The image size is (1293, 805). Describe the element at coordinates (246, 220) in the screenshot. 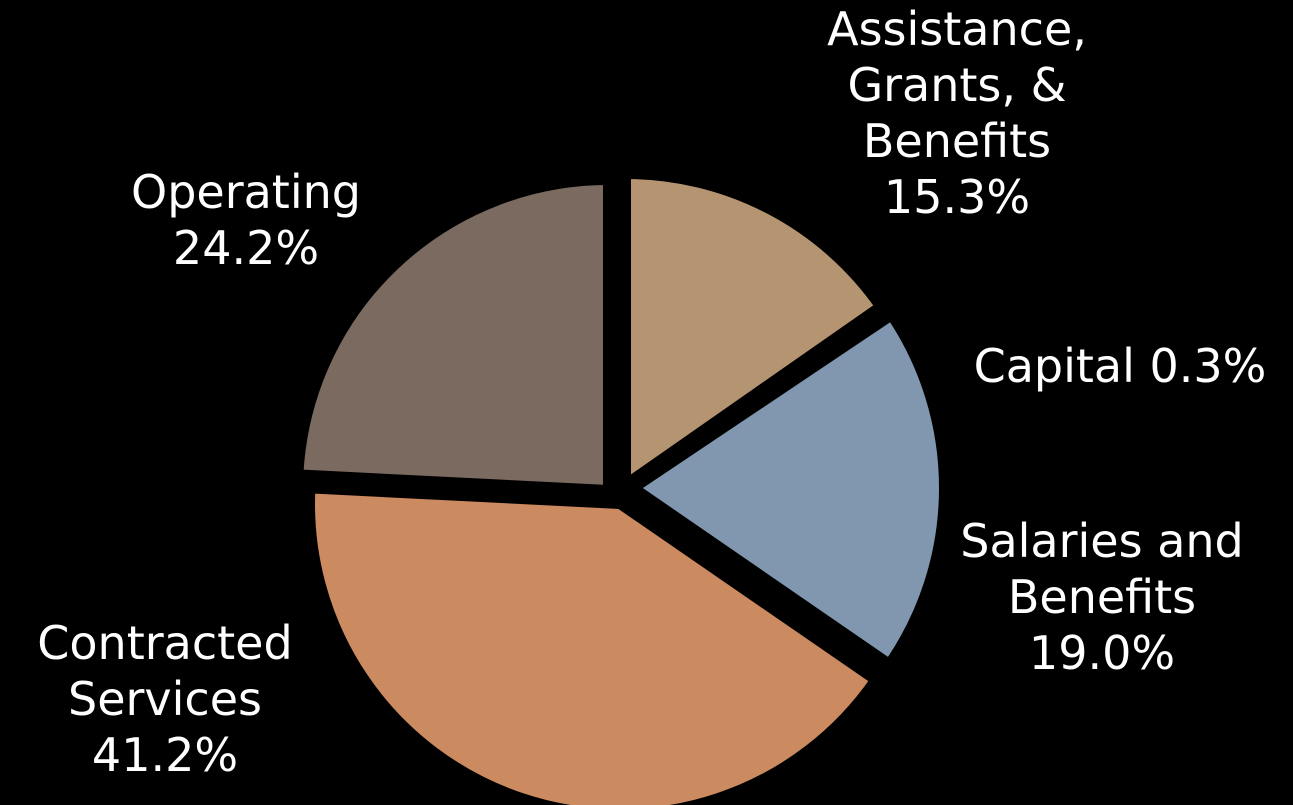

I see `slice-label-operating: Operating 24.2%` at that location.